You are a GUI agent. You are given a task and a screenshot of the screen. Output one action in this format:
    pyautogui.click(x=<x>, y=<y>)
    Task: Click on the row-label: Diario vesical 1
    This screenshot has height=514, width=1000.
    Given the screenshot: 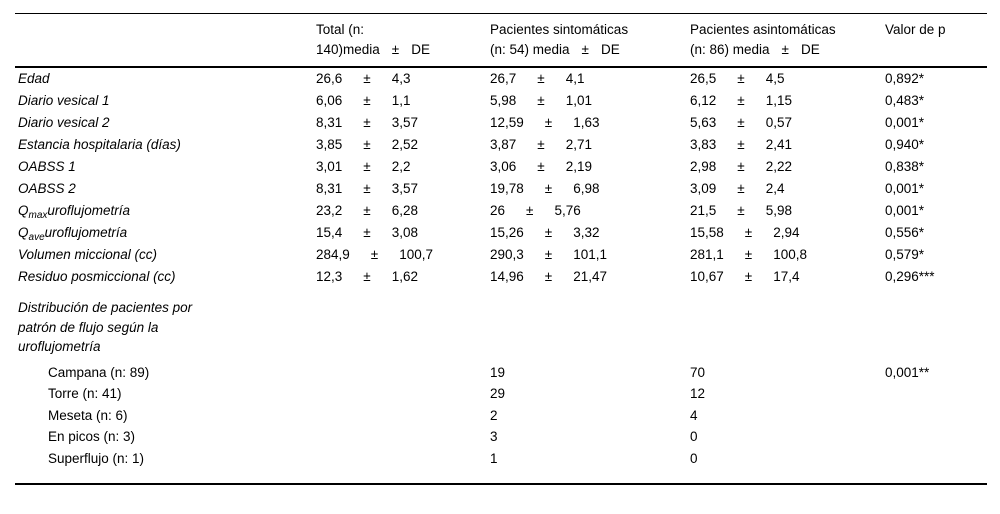 What is the action you would take?
    pyautogui.click(x=64, y=100)
    